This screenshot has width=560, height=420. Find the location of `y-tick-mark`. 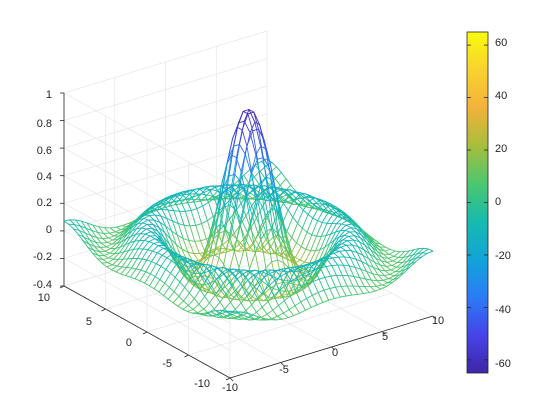

y-tick-mark is located at coordinates (186, 356).